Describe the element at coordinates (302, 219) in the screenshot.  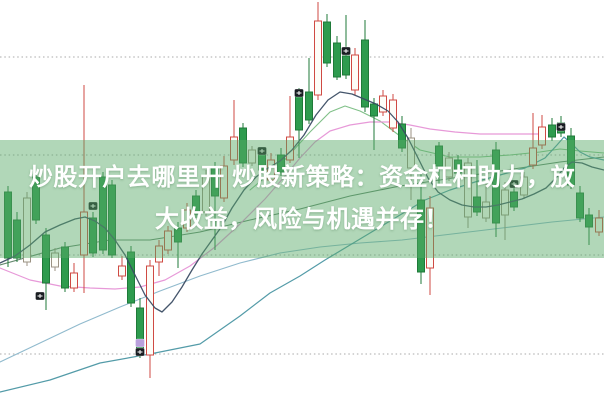
I see `banner-text-line-2: 大收益，风险与机遇并存！` at that location.